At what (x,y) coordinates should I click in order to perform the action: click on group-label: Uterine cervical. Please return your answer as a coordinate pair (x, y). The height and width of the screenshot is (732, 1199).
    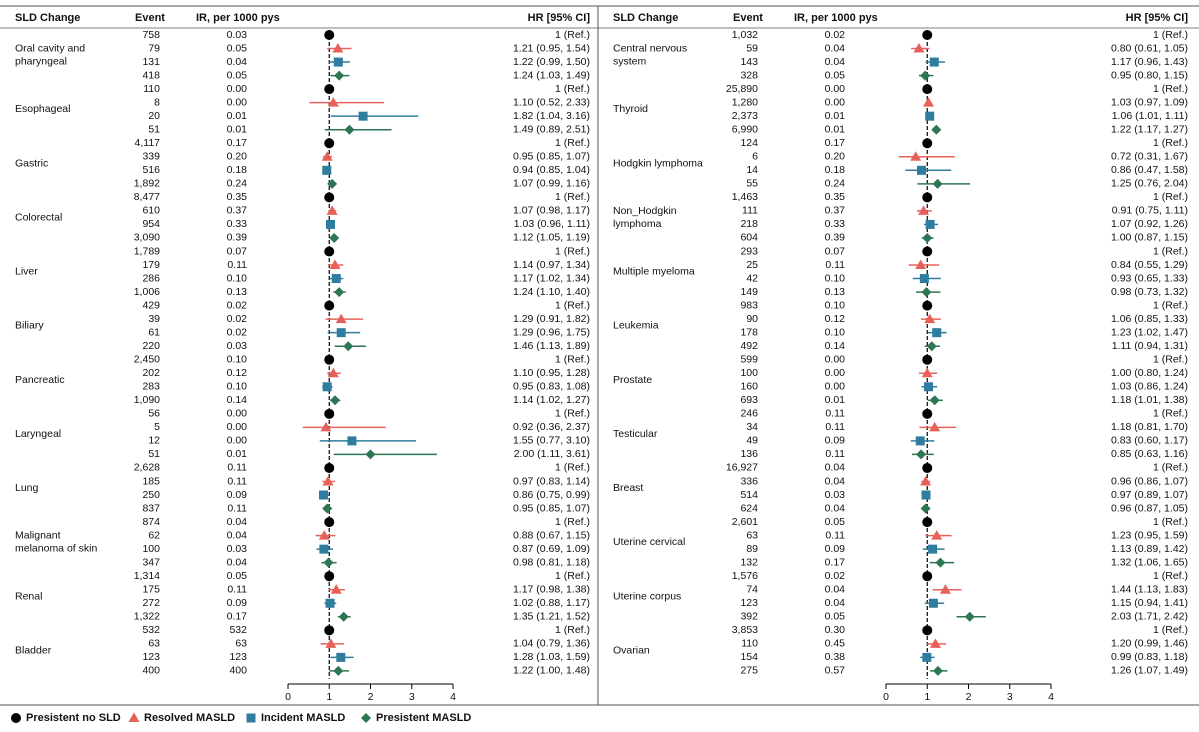
    Looking at the image, I should click on (649, 542).